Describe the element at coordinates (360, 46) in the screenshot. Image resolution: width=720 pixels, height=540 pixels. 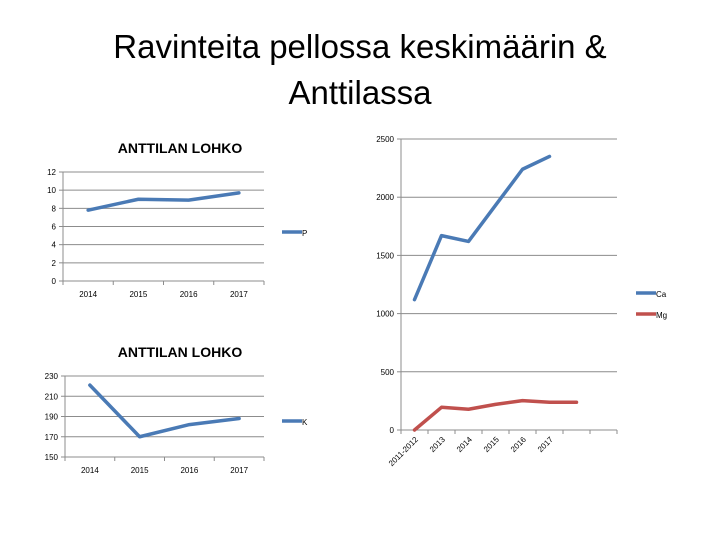
I see `slide-title-line-1: Ravinteita pellossa keskimäärin &` at that location.